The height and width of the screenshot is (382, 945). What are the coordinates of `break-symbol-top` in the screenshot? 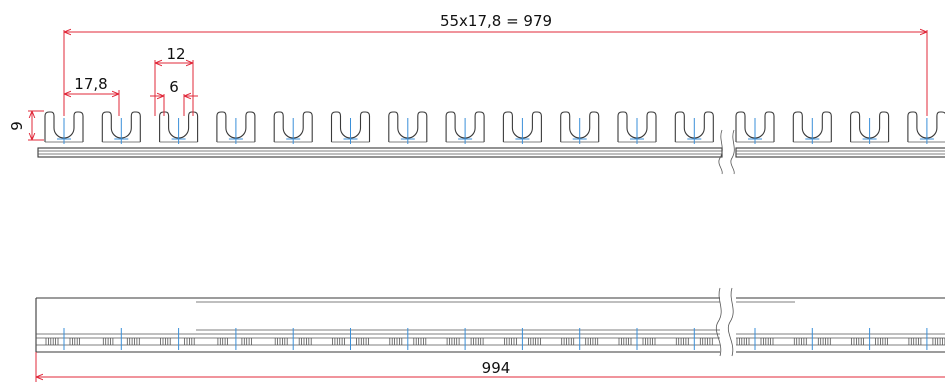 It's located at (726, 152).